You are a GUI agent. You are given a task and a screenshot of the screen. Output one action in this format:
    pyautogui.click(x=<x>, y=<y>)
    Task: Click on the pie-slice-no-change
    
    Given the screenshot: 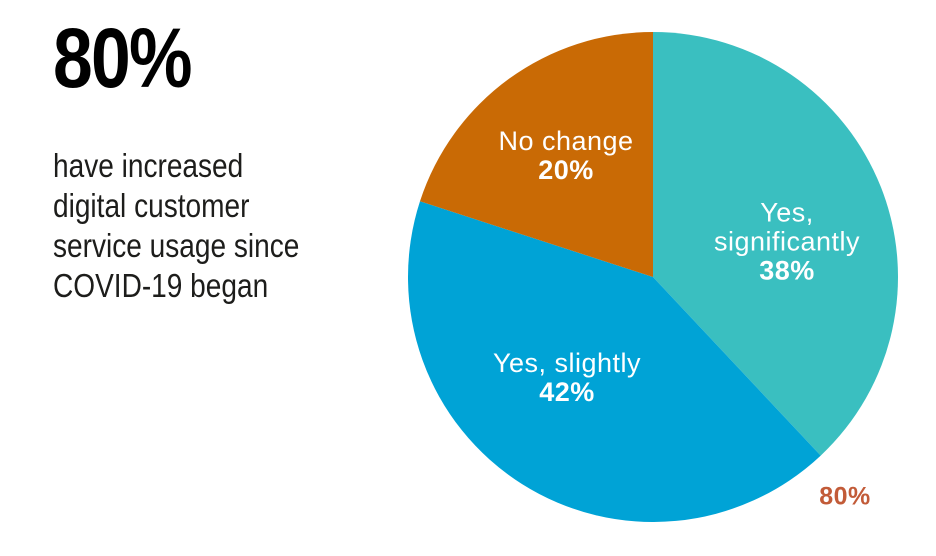 What is the action you would take?
    pyautogui.click(x=536, y=154)
    